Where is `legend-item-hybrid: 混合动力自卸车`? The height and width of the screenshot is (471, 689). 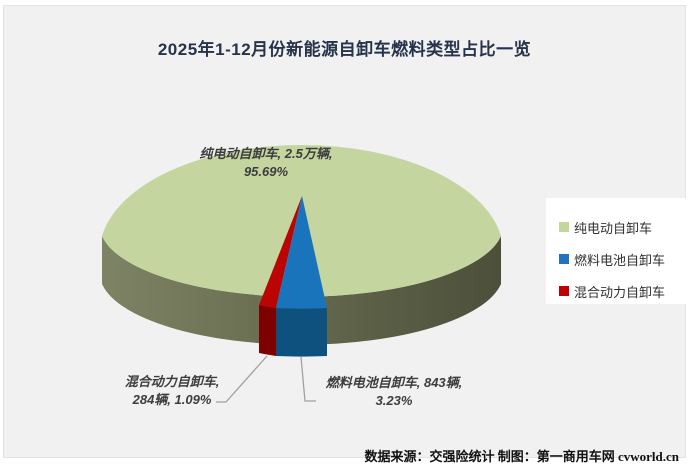 legend-item-hybrid: 混合动力自卸车 is located at coordinates (622, 291).